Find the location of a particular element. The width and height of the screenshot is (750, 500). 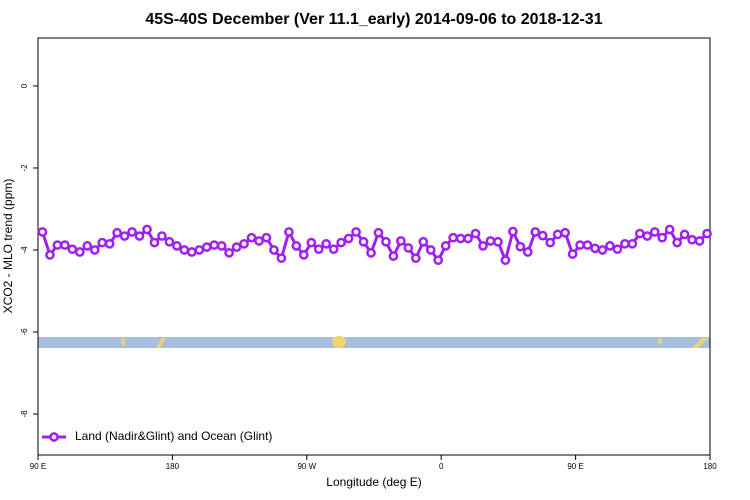

y-tick-label: -6 is located at coordinates (24, 332).